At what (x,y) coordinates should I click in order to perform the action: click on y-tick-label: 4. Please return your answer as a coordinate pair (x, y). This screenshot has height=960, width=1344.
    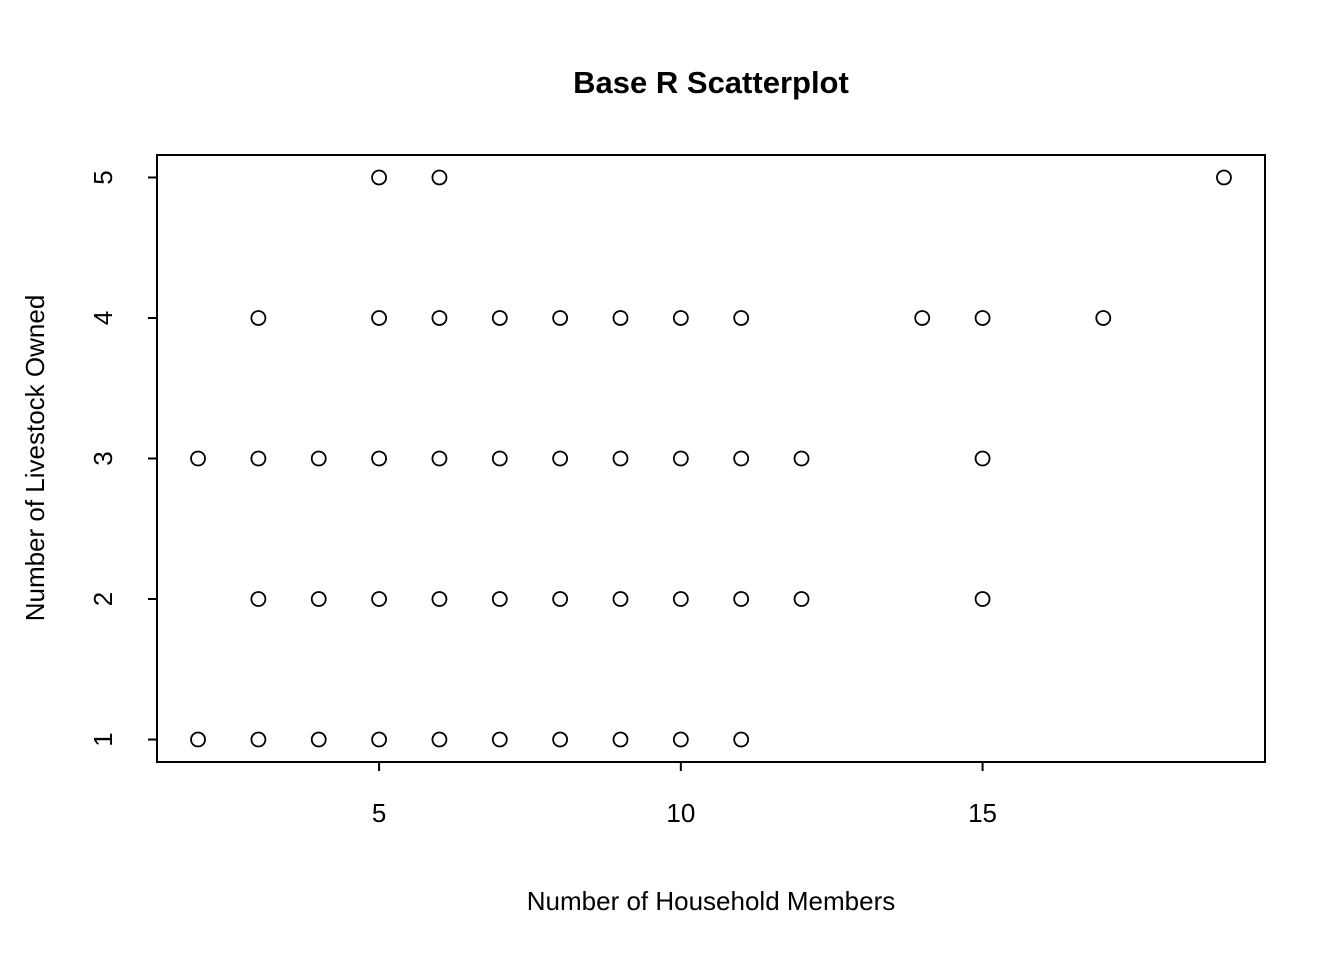
    Looking at the image, I should click on (103, 318).